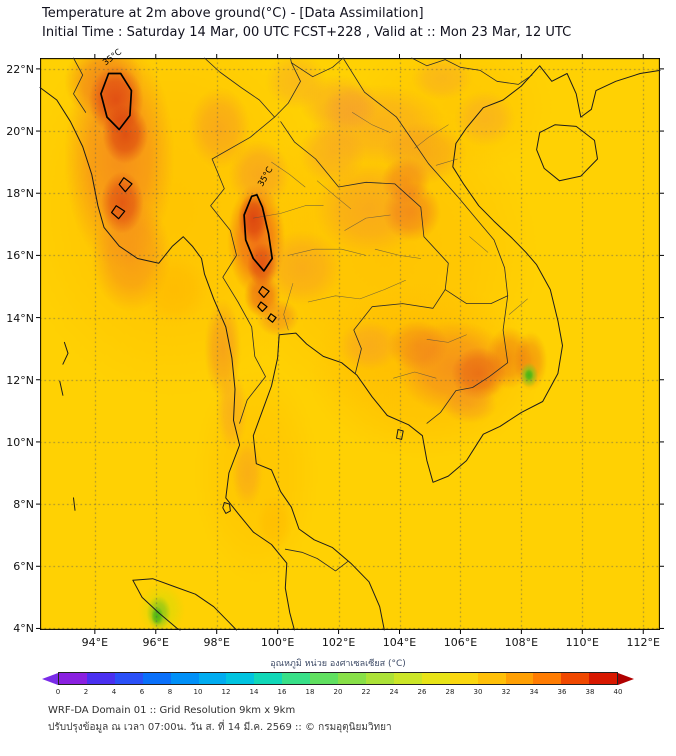 The image size is (676, 756). I want to click on colorbar-tick-label: 34, so click(534, 692).